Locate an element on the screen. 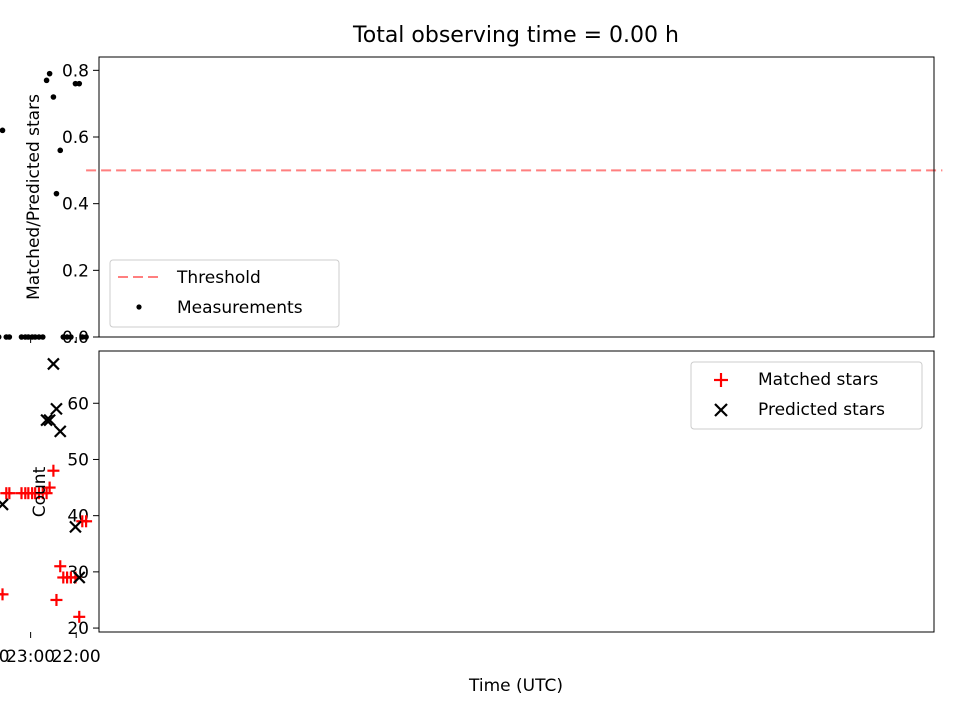  top-legend-box is located at coordinates (224, 293).